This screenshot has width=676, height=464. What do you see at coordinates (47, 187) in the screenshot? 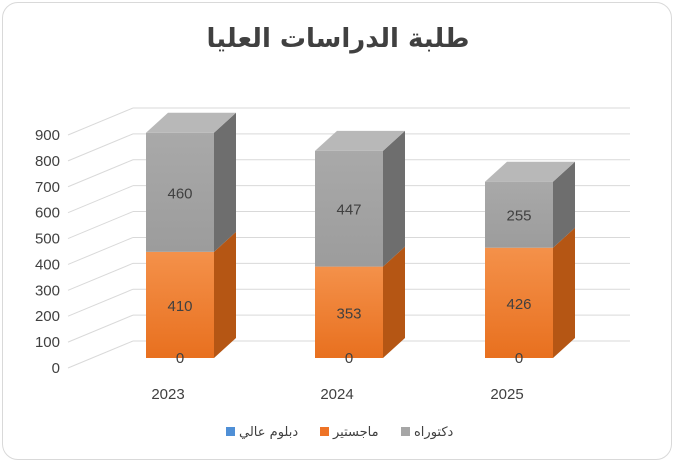
I see `y-tick-label: 700` at bounding box center [47, 187].